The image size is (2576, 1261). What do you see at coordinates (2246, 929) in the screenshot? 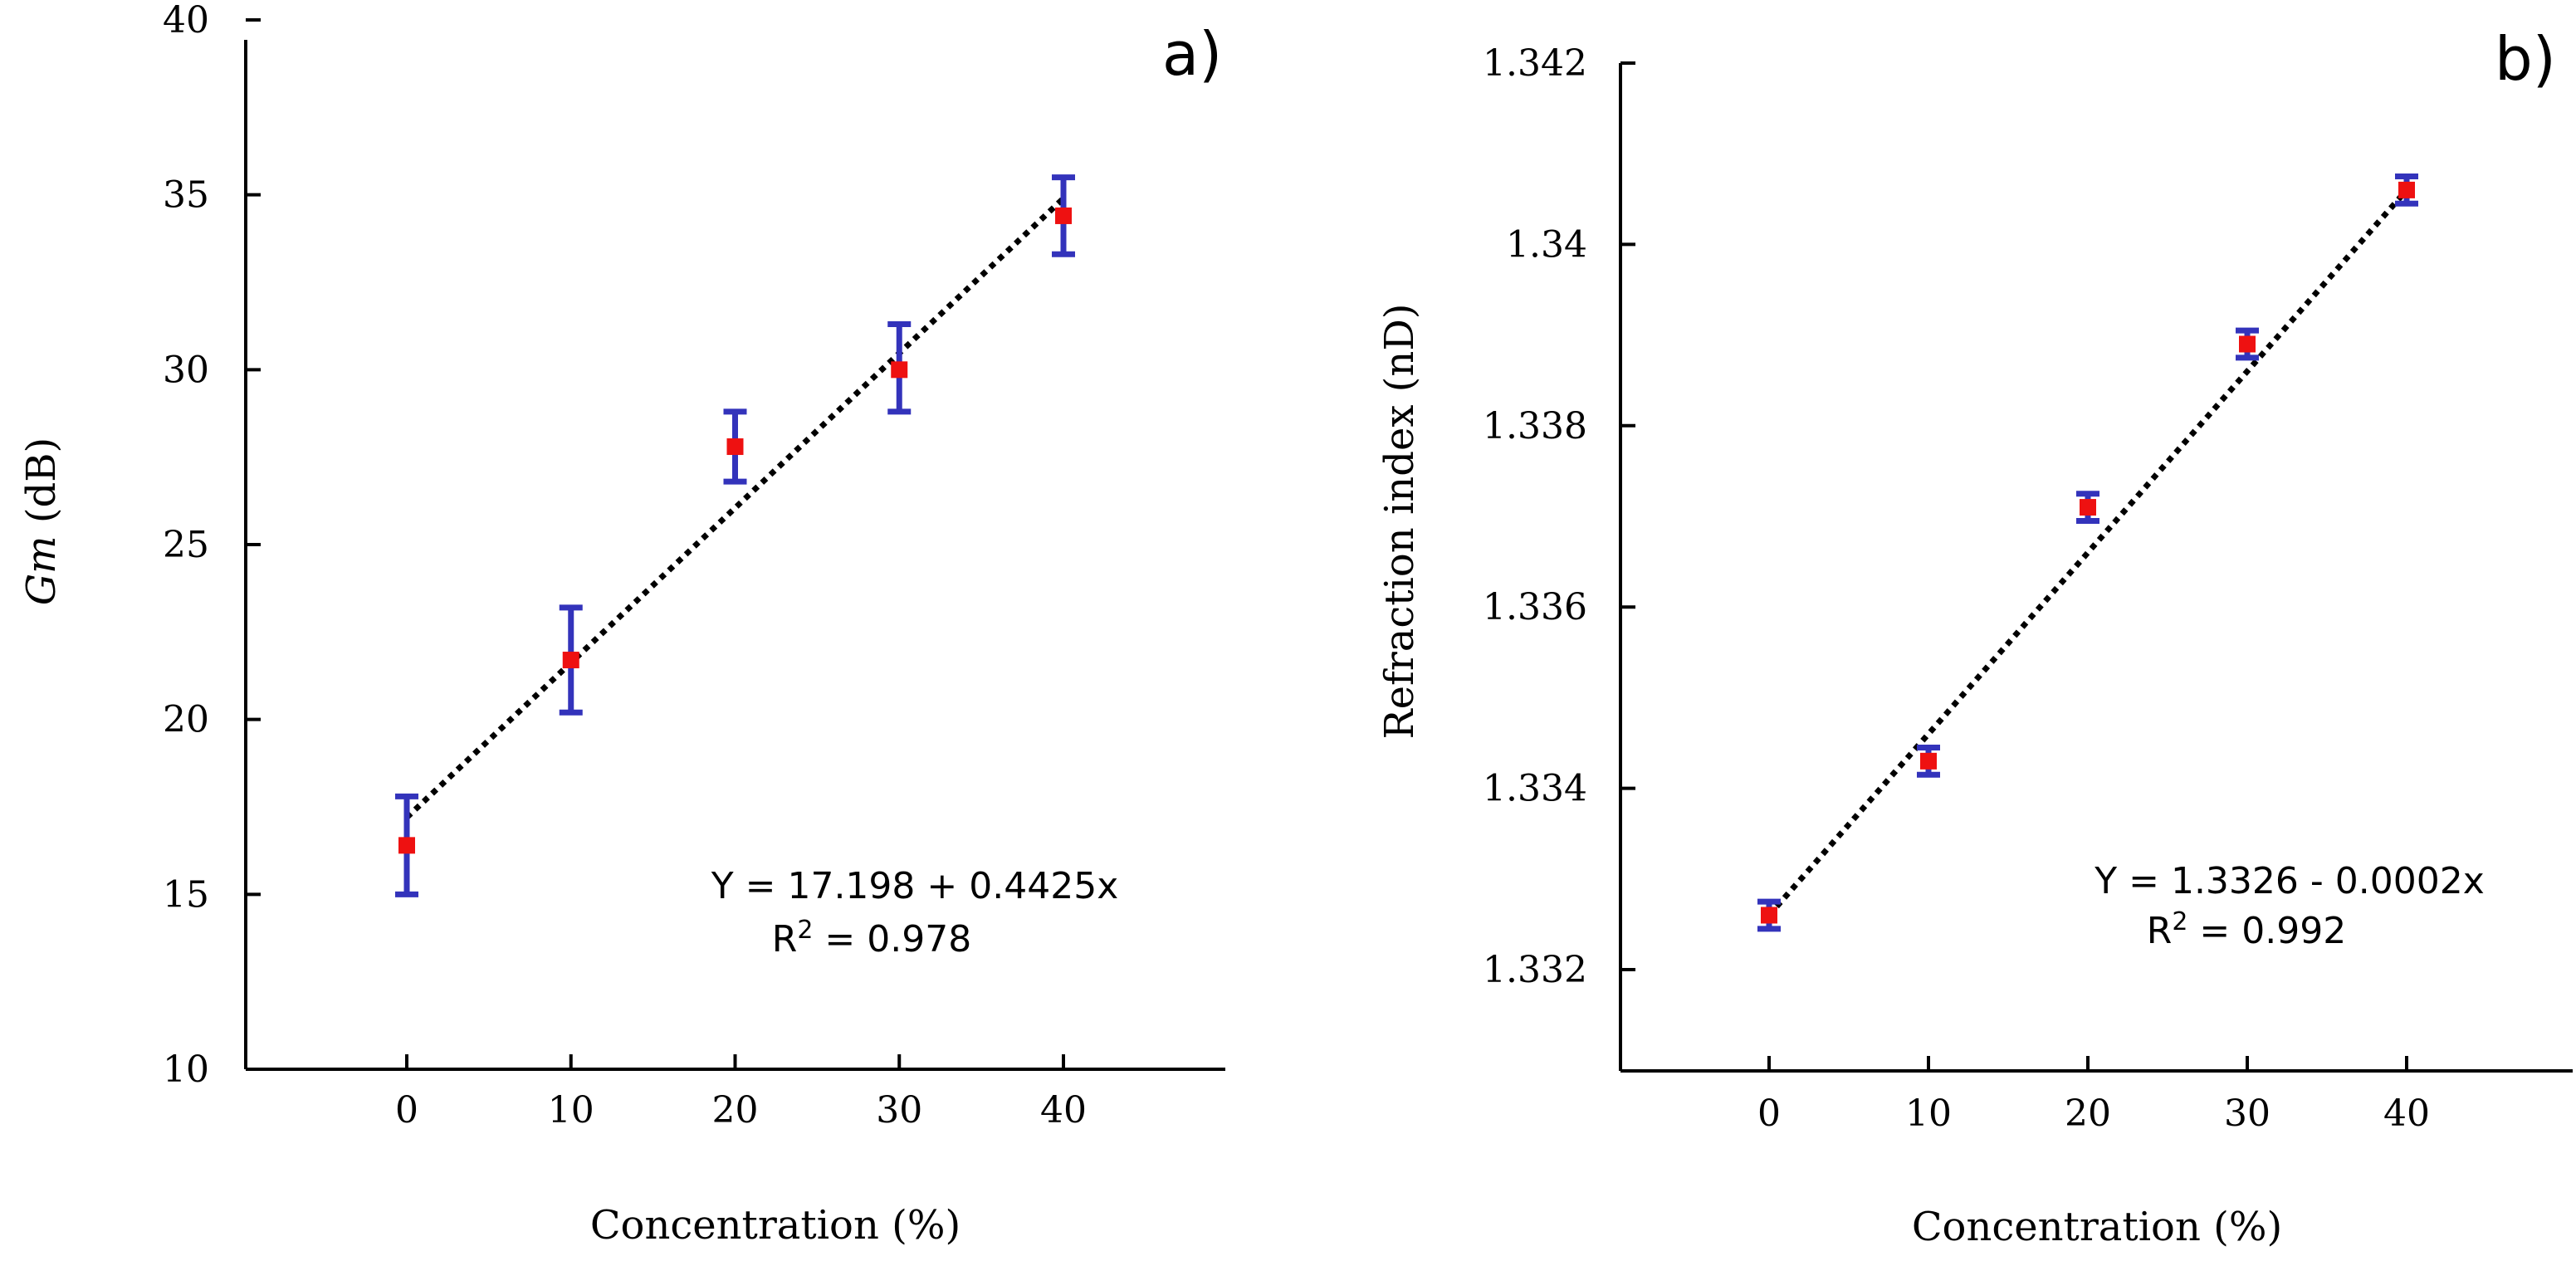
I see `panel-b-r2: R2 = 0.992` at bounding box center [2246, 929].